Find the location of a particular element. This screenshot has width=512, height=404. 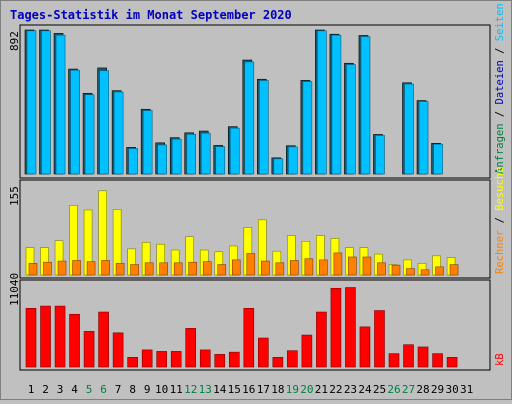

x-tick-label: 1 is located at coordinates (31, 389).